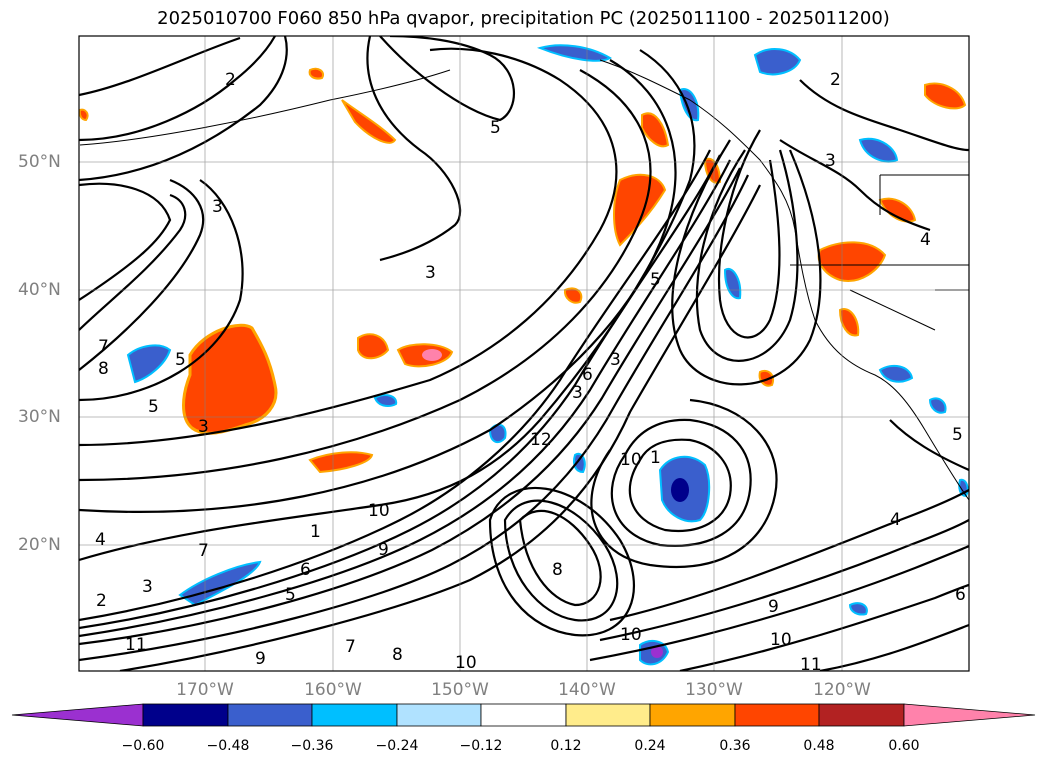 The height and width of the screenshot is (765, 1047). I want to click on lat-label: 30°N, so click(39, 417).